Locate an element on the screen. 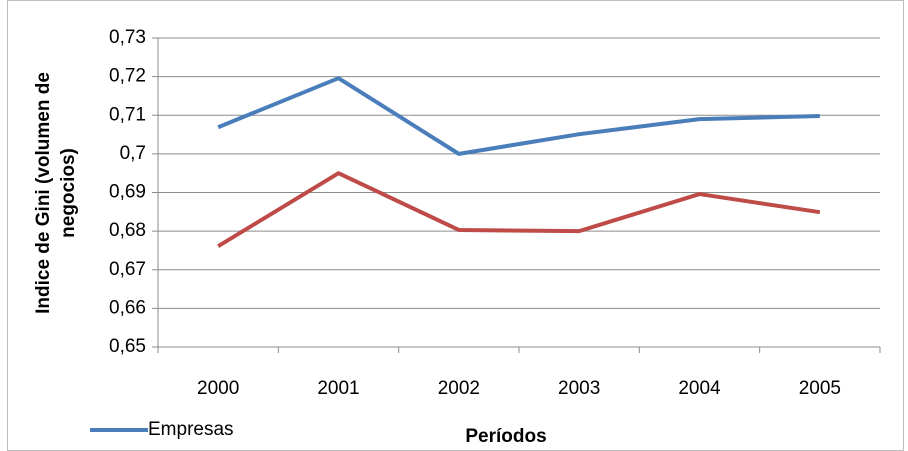 The width and height of the screenshot is (908, 451). x-axis-title: Períodos is located at coordinates (505, 436).